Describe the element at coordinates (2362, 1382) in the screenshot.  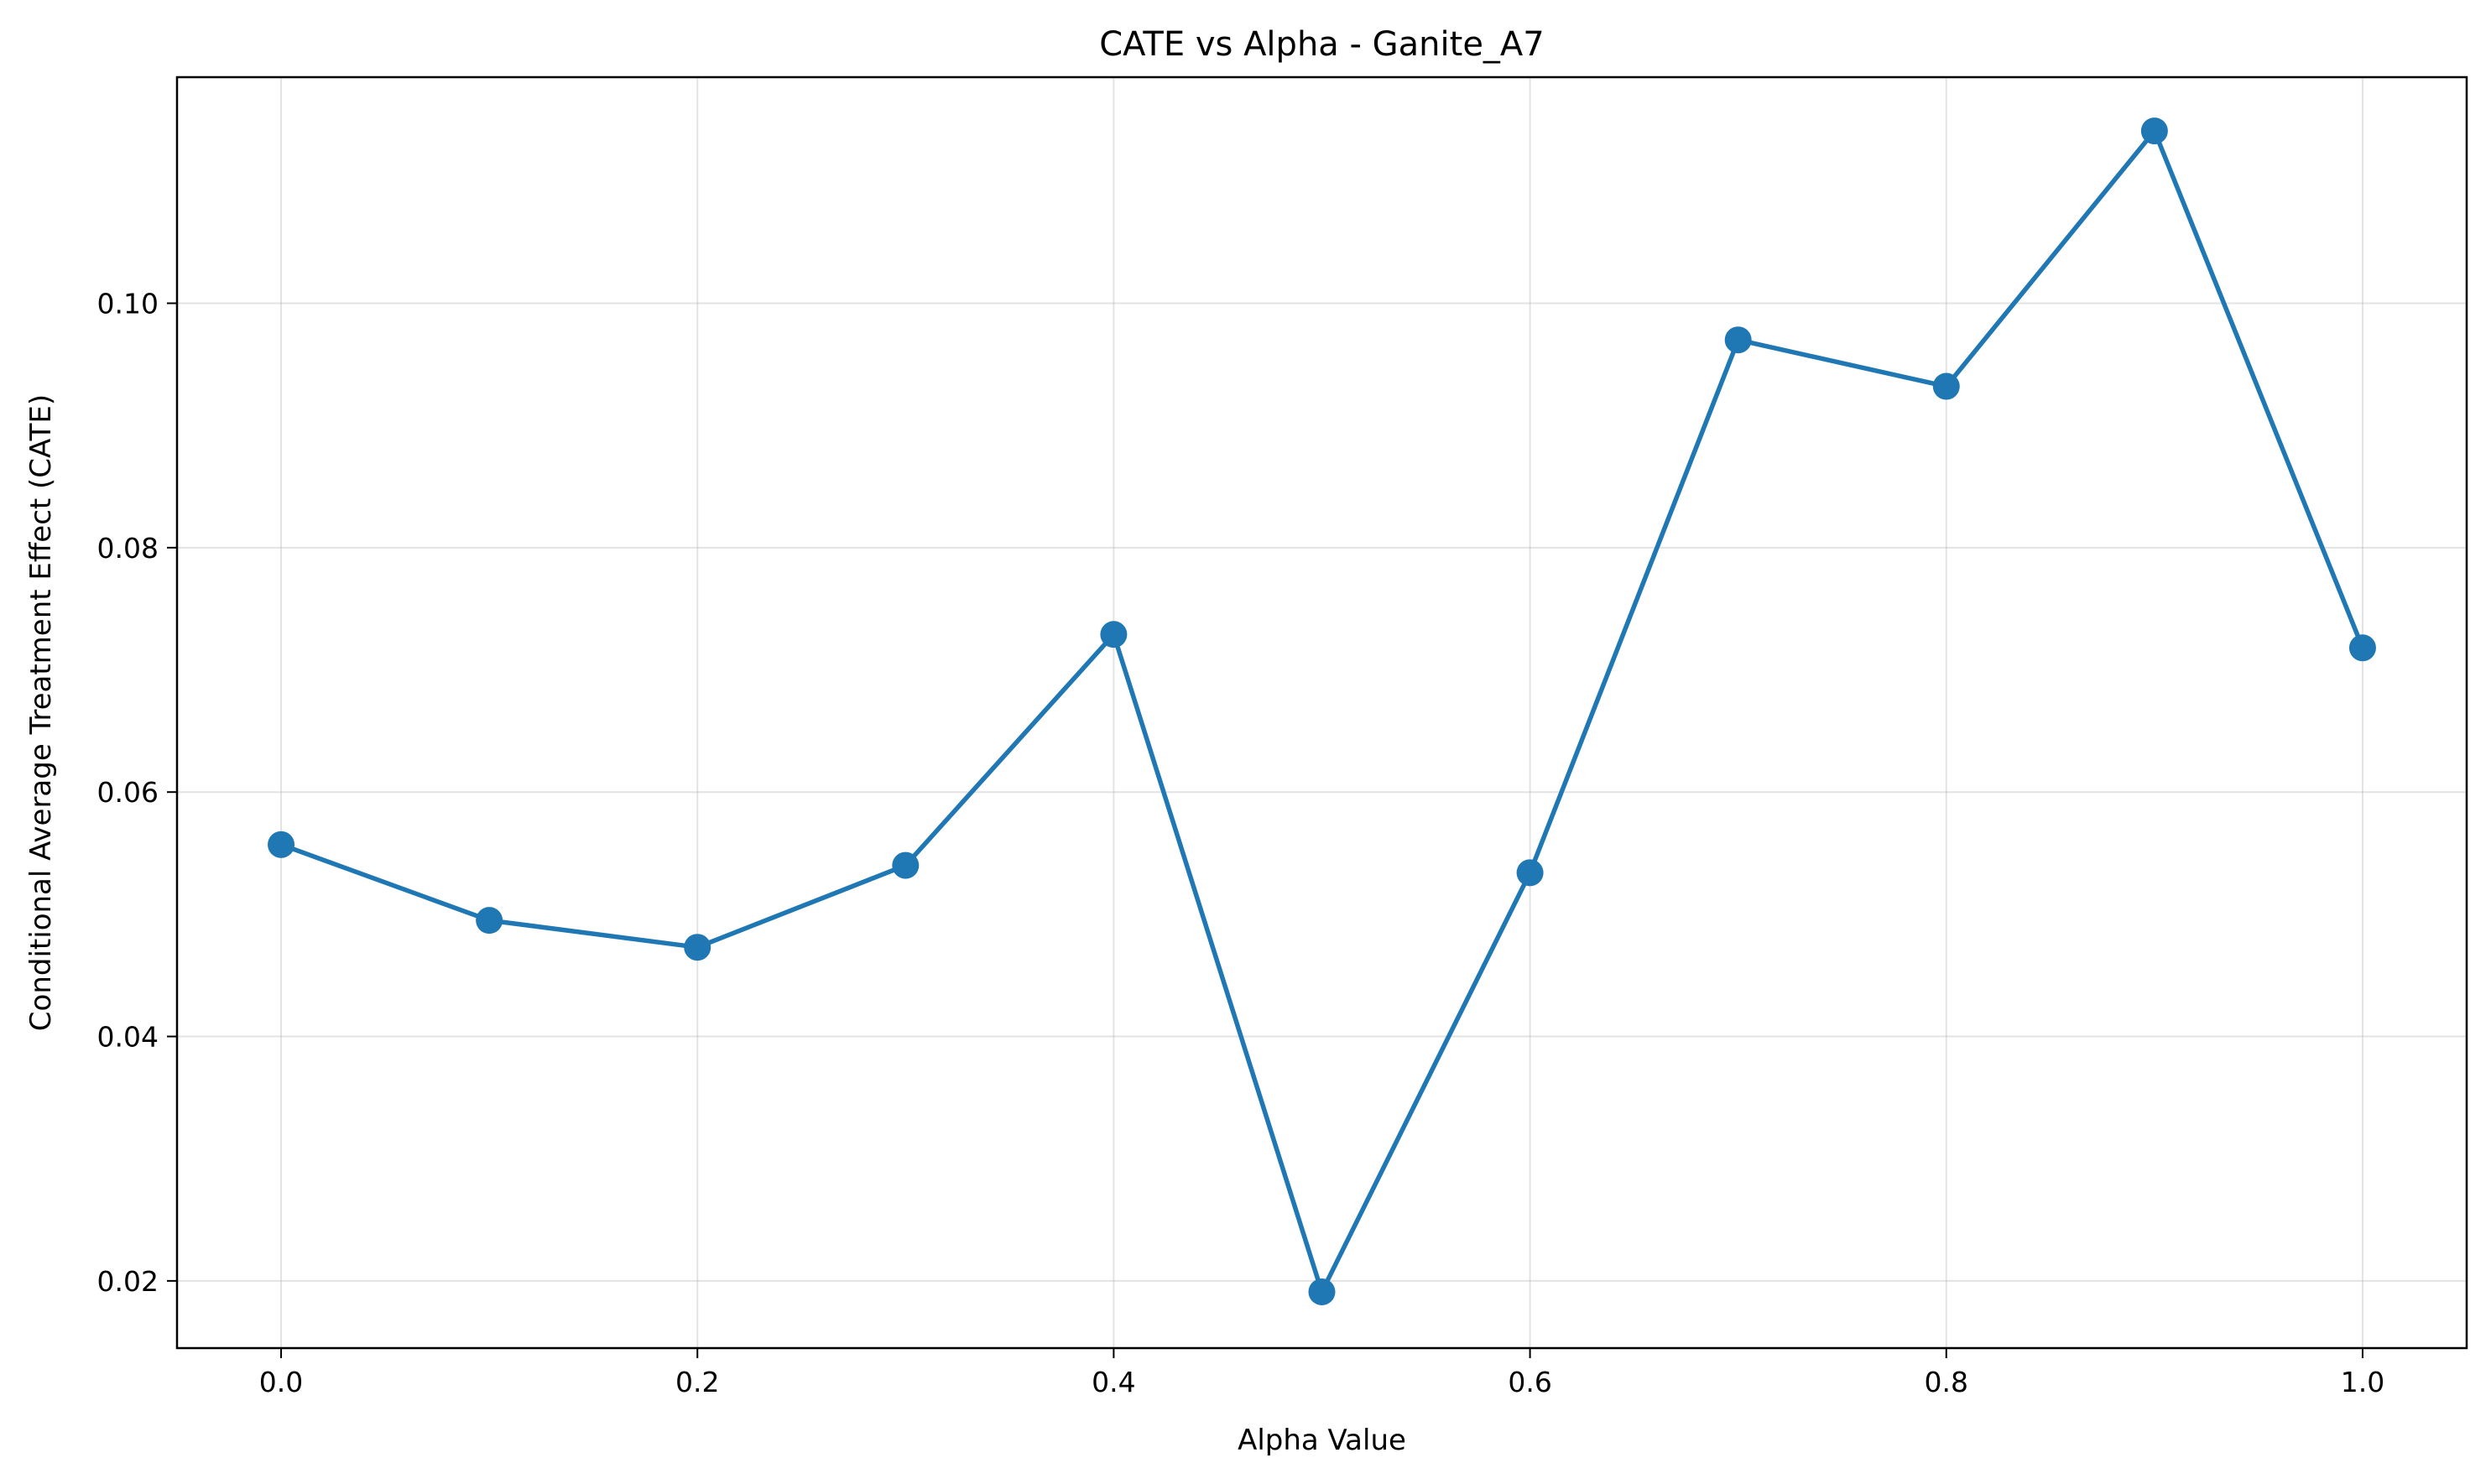
I see `x-tick-label: 1.0` at that location.